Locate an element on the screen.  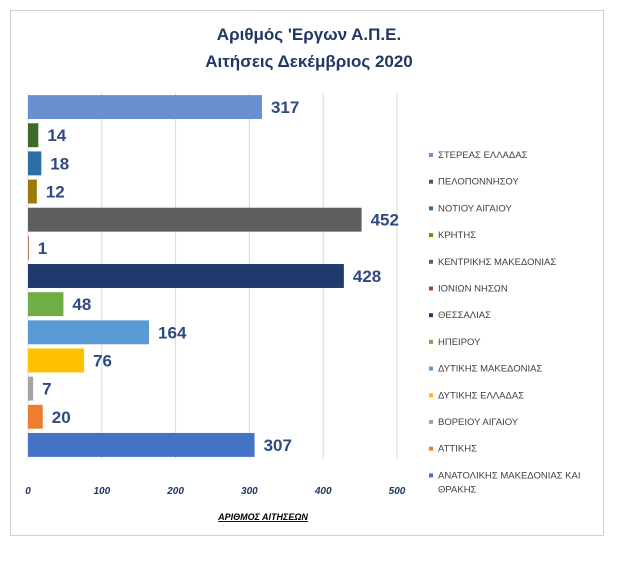
legend-label-10: ΒΟΡΕΙΟΥ ΑΙΓΑΙΟΥ is located at coordinates (478, 422).